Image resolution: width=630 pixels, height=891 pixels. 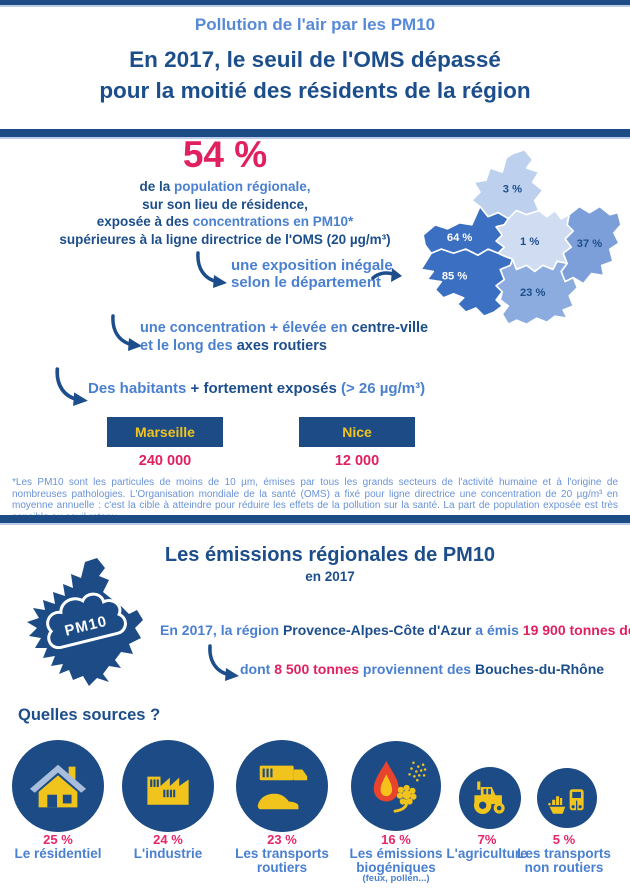 I want to click on city-value-marseille: 240 000, so click(x=165, y=461).